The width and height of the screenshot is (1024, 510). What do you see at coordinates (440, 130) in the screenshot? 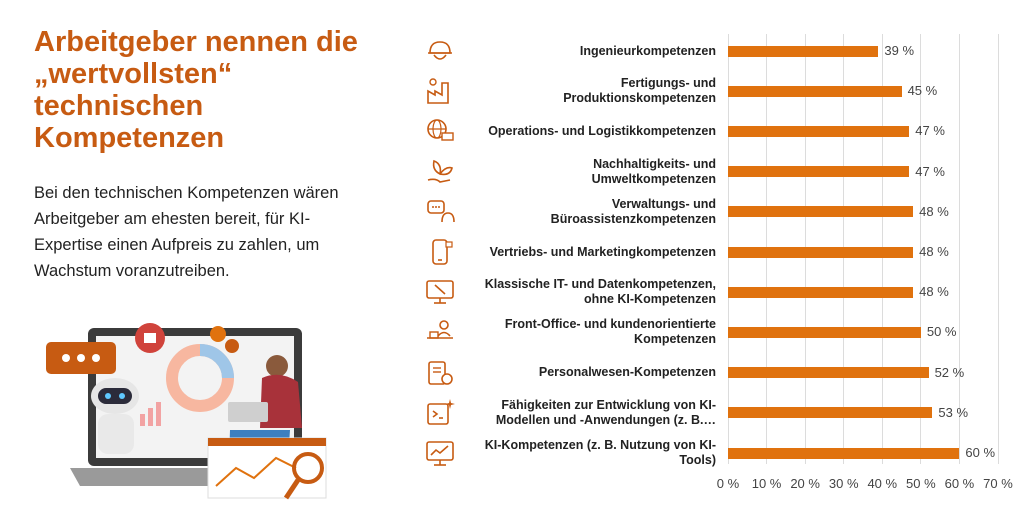
I see `globe-truck-icon` at bounding box center [440, 130].